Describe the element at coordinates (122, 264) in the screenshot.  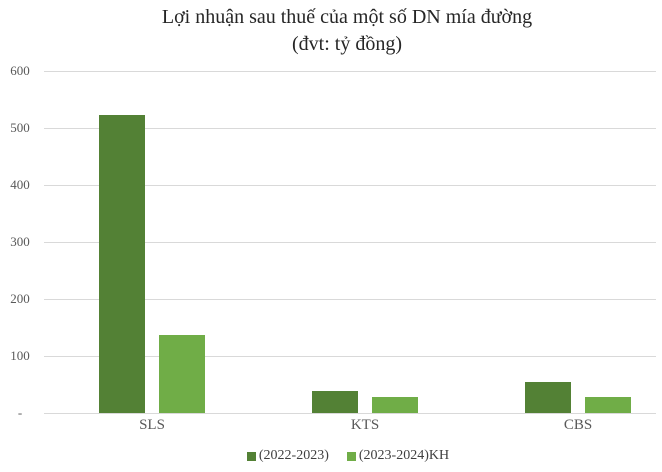
I see `bar-SLS-2022-2023` at that location.